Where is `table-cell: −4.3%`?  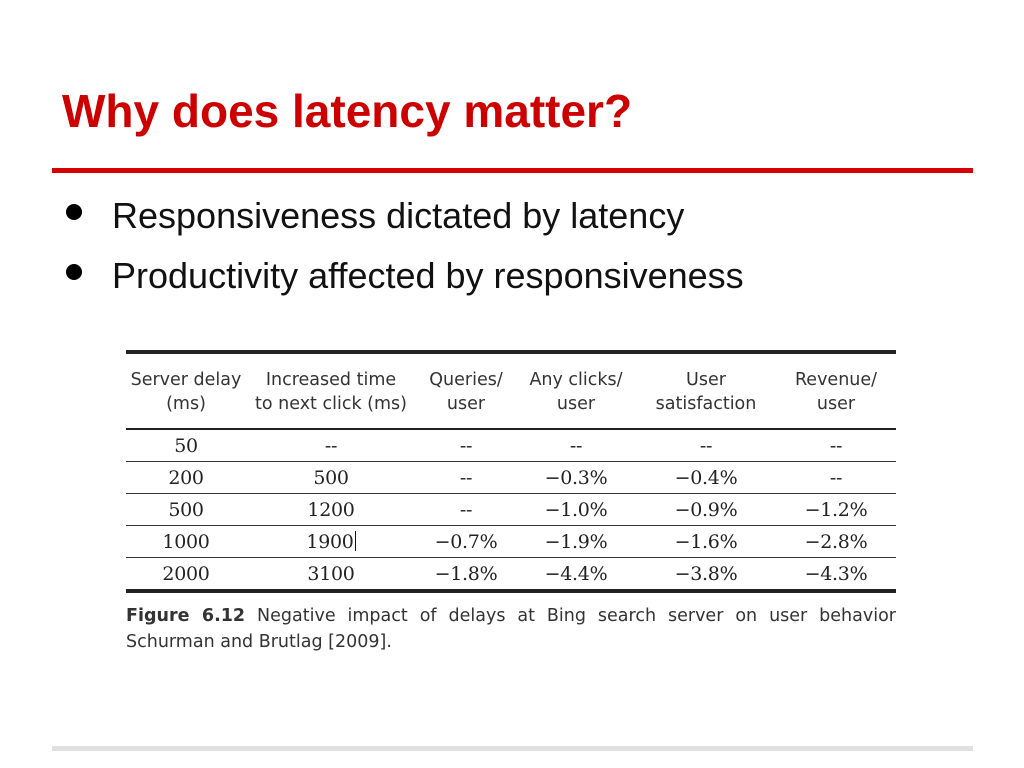
table-cell: −4.3% is located at coordinates (836, 575).